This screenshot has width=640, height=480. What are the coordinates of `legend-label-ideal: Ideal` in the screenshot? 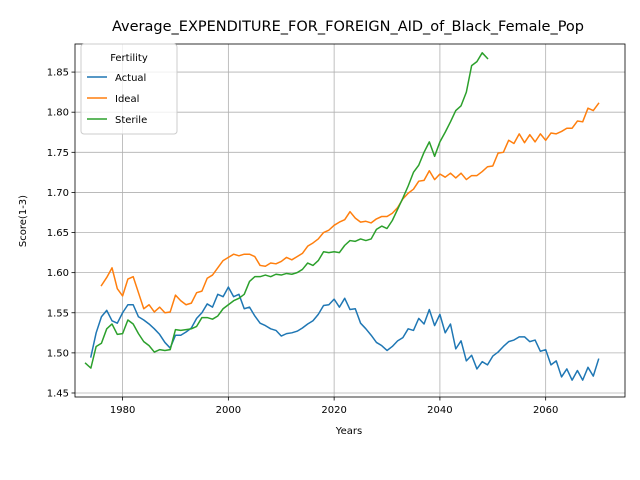 It's located at (127, 99).